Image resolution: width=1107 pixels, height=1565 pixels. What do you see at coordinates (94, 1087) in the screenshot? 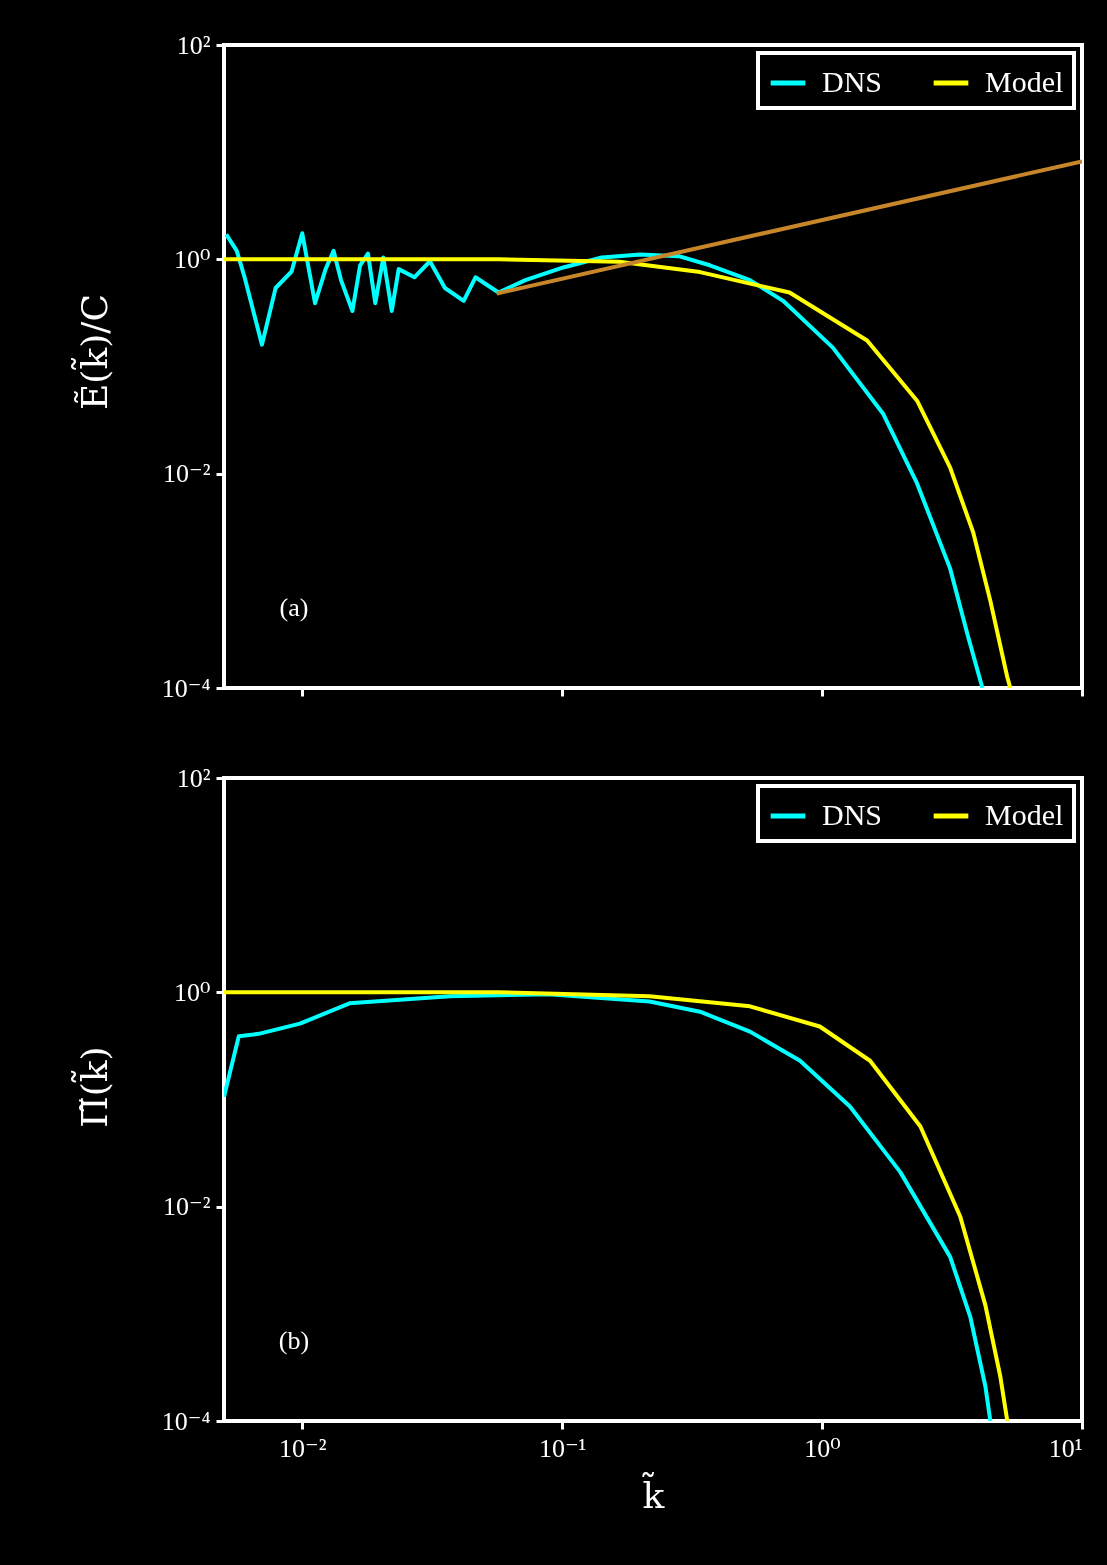
I see `y-axis-title: Π̃(k̃)` at bounding box center [94, 1087].